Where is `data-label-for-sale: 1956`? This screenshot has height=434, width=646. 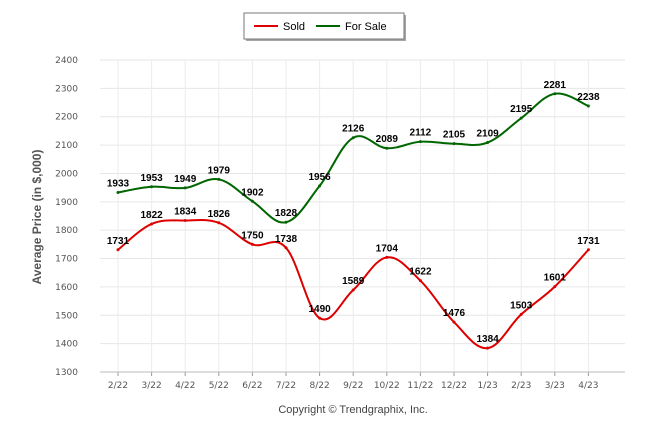
data-label-for-sale: 1956 is located at coordinates (319, 177).